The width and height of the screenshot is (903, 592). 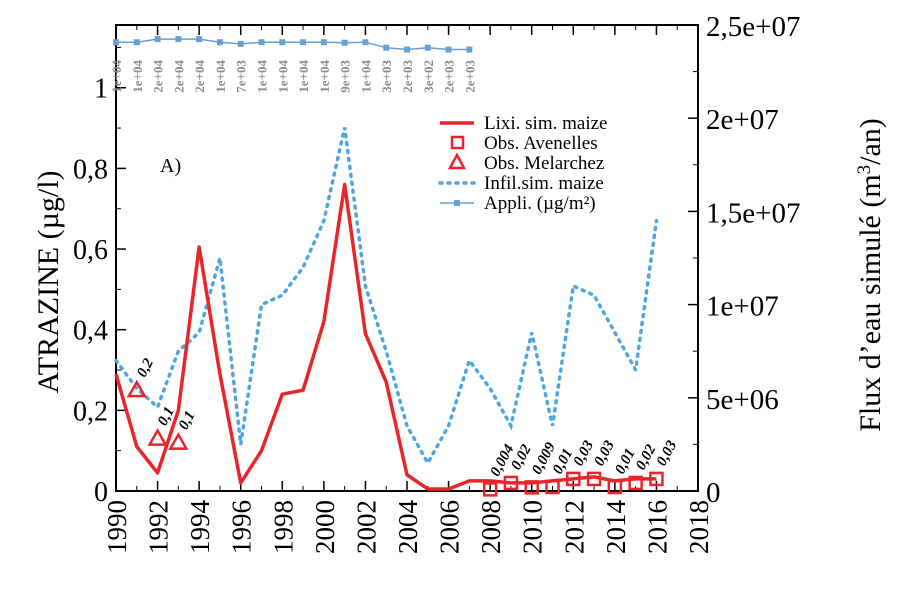 I want to click on legend-symbol-square, so click(x=457, y=142).